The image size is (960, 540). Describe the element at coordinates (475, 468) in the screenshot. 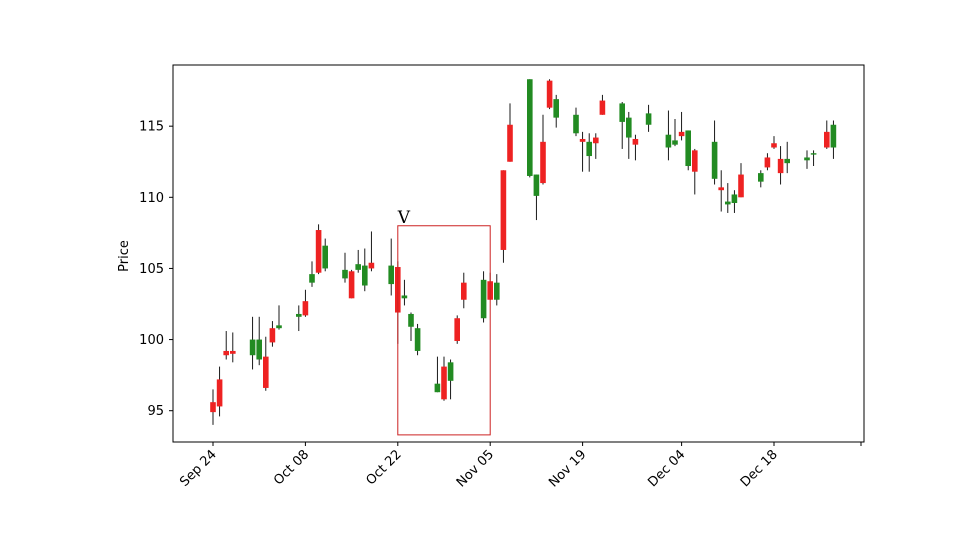

I see `x-tick-label: Nov 05` at that location.